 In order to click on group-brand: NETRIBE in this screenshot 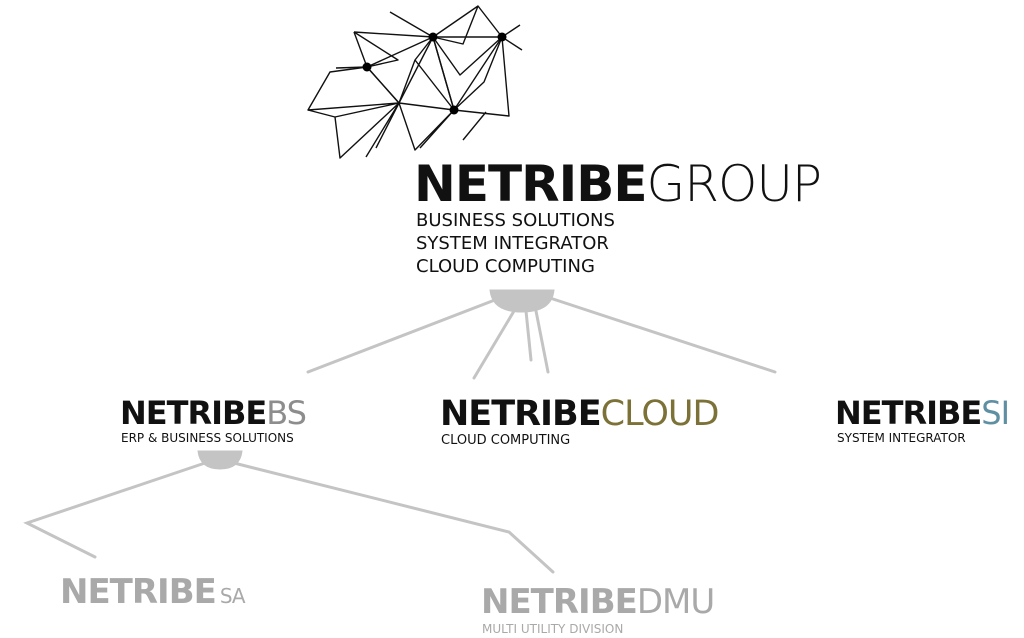, I will do `click(530, 184)`.